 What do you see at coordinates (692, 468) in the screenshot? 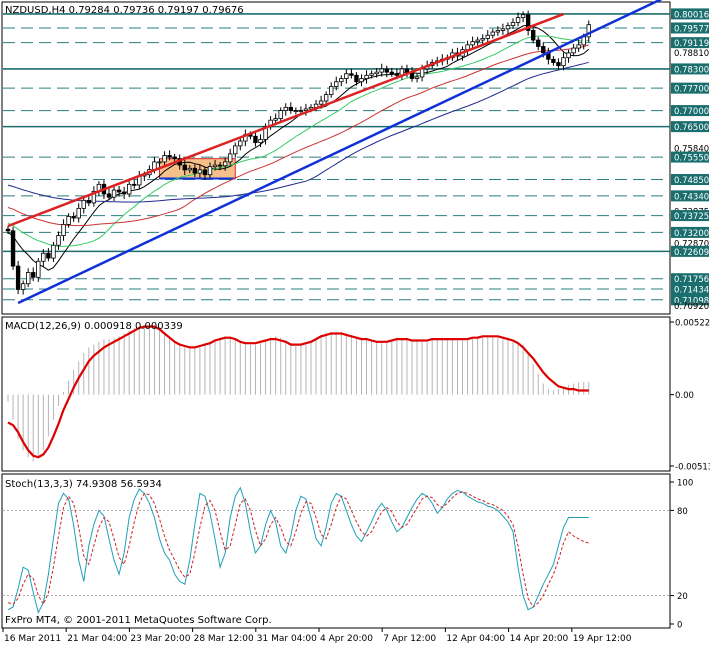
I see `macd-tick-label: -0.005133` at bounding box center [692, 468].